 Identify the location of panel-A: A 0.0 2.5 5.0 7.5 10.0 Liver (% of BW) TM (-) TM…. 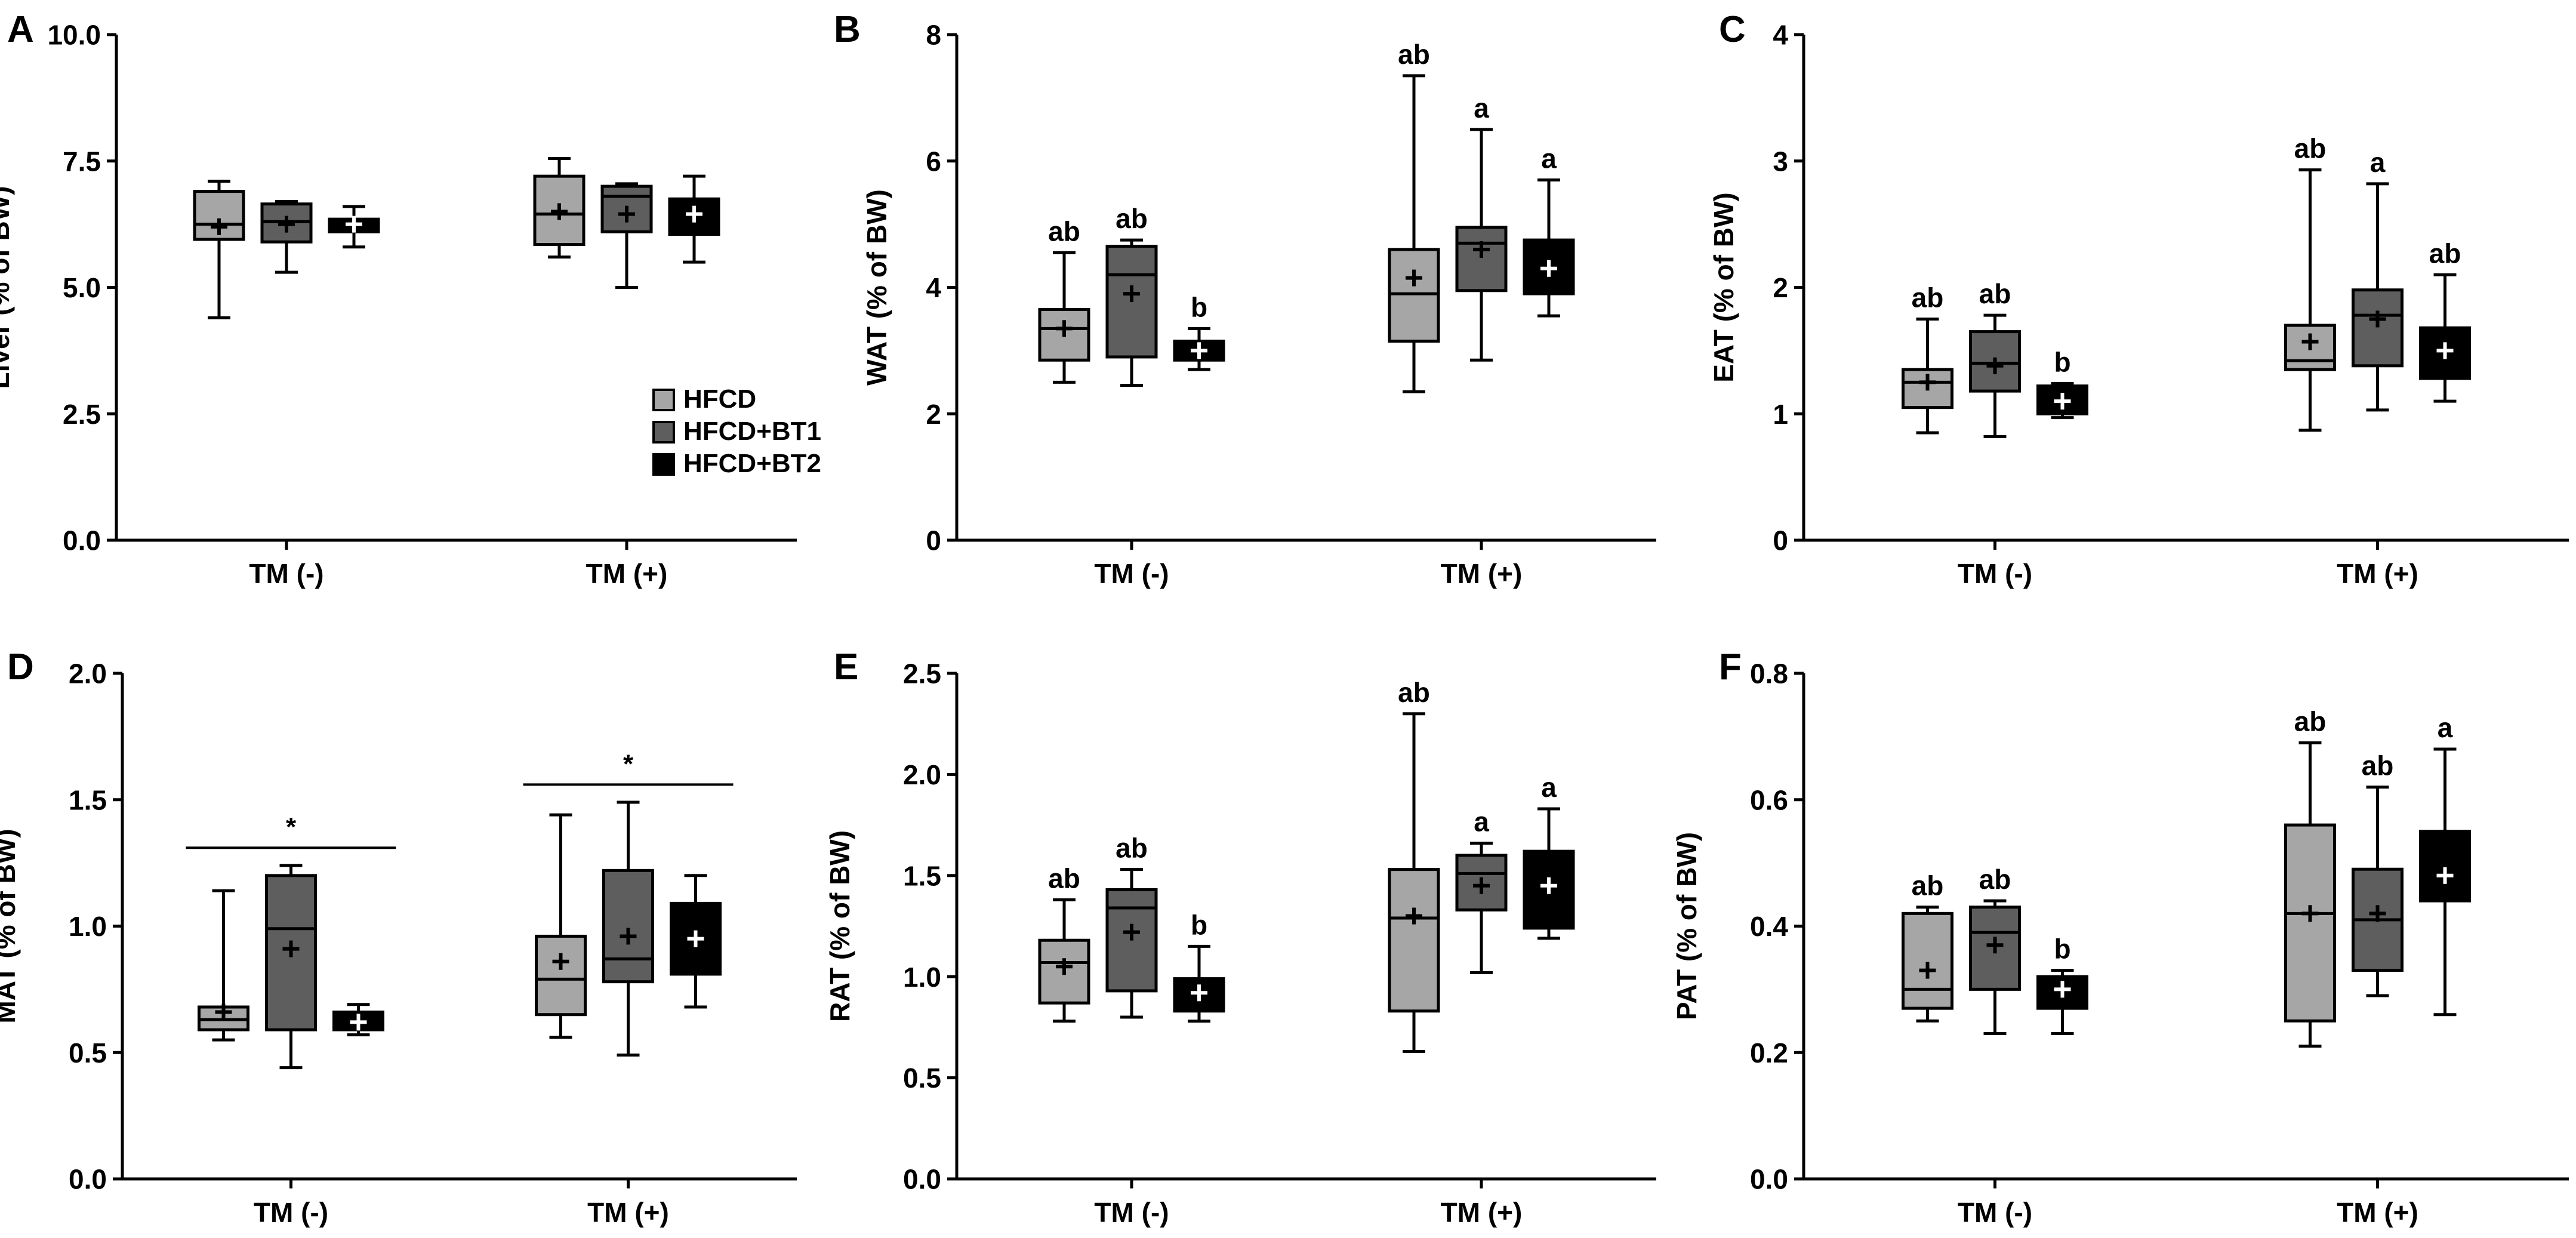
(410, 299).